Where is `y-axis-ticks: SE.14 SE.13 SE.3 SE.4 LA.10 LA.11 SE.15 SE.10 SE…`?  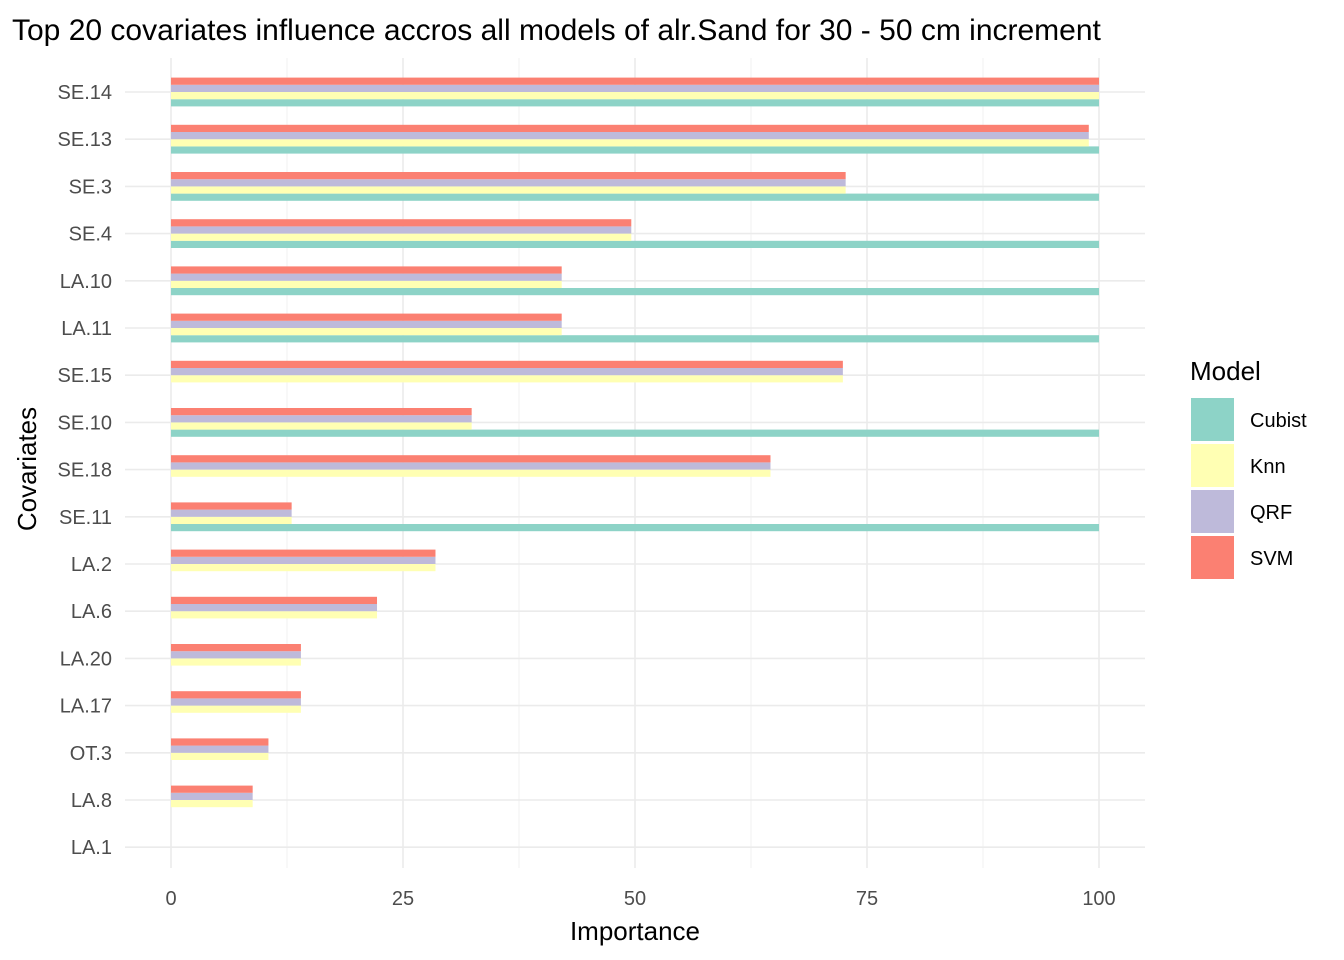 y-axis-ticks: SE.14 SE.13 SE.3 SE.4 LA.10 LA.11 SE.15 SE.10 SE… is located at coordinates (85, 470).